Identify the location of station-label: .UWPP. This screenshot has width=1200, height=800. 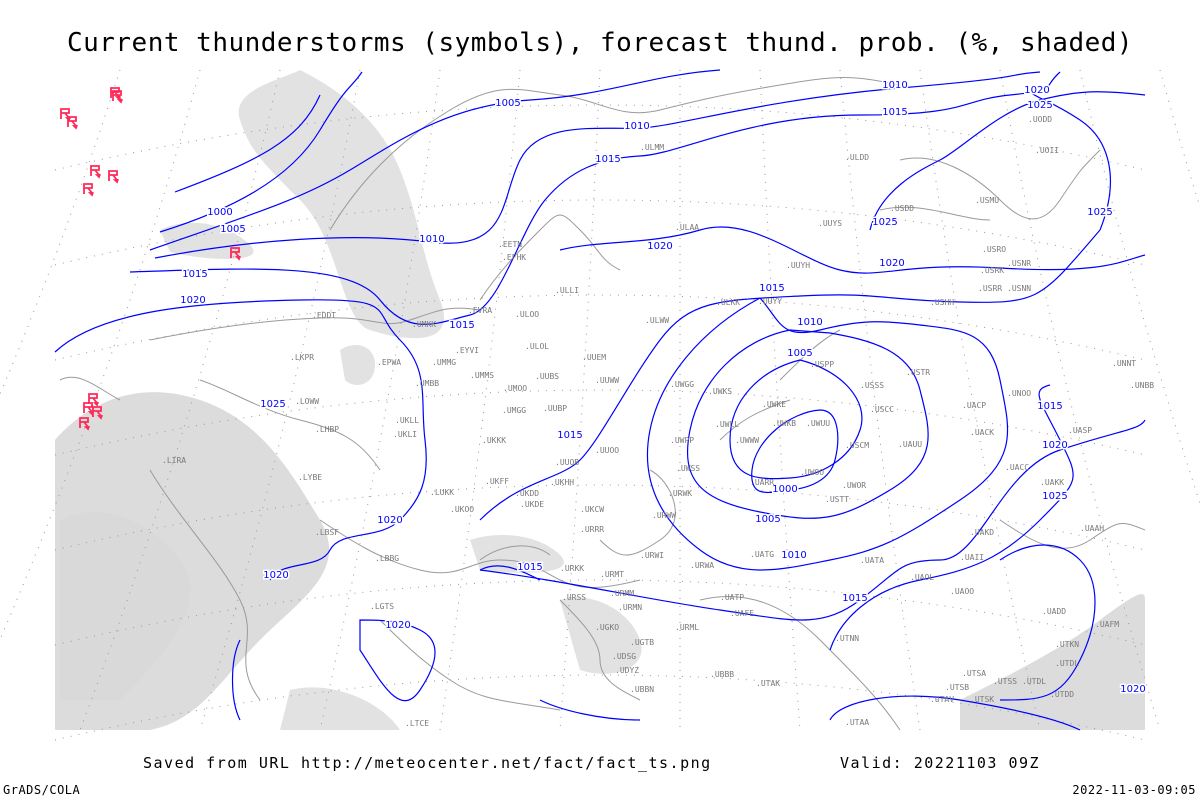
(682, 440).